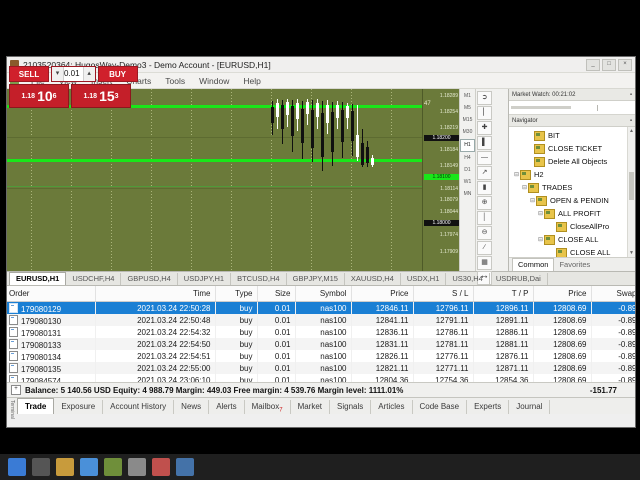 Image resolution: width=640 pixels, height=480 pixels. What do you see at coordinates (572, 200) in the screenshot?
I see `tree-item-open-pending: ⊟ OPEN & PENDIN` at bounding box center [572, 200].